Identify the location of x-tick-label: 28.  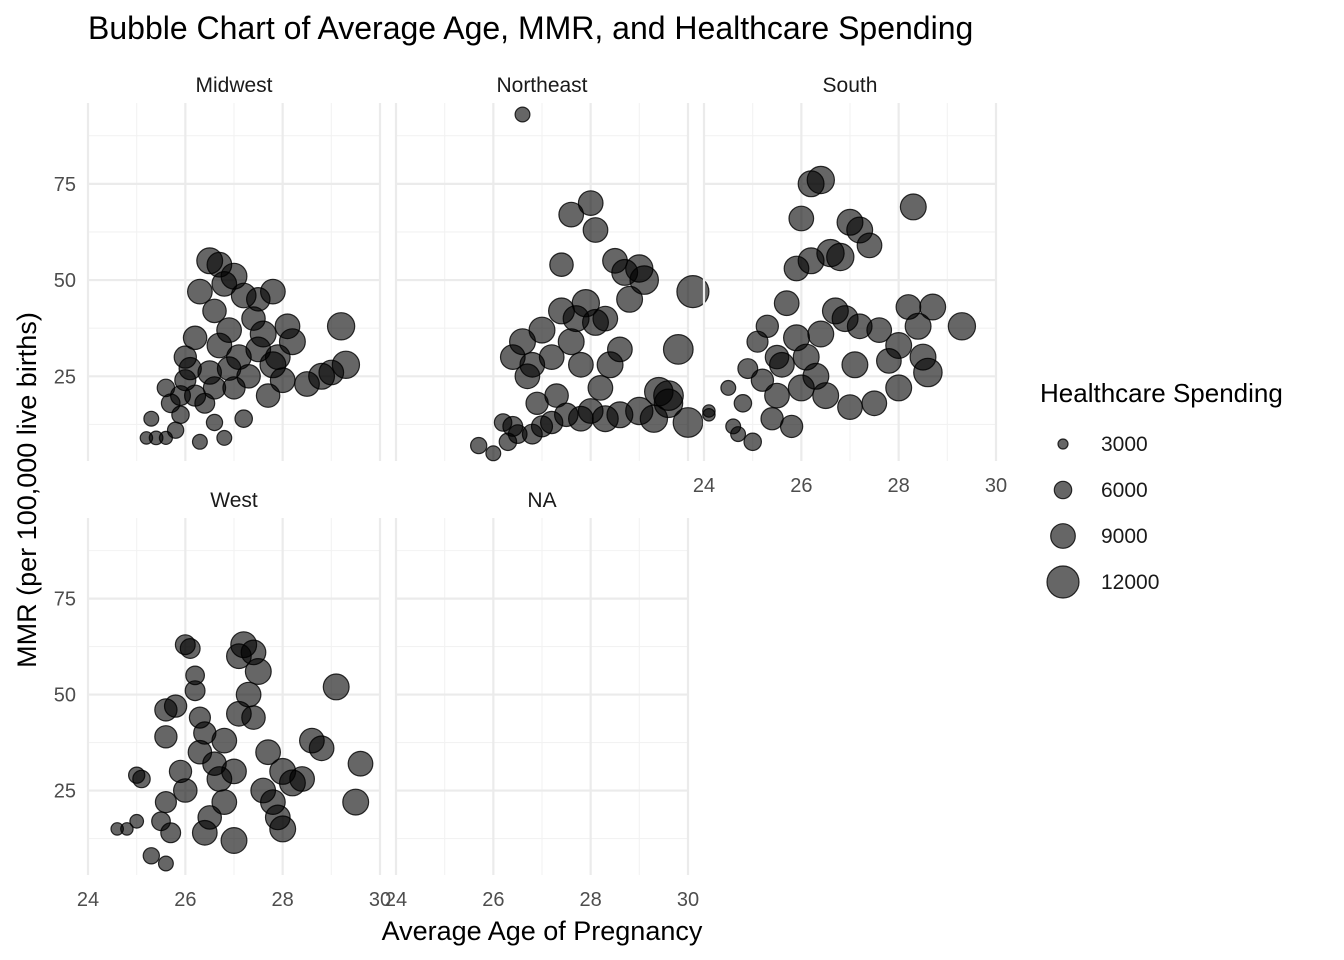
(283, 900).